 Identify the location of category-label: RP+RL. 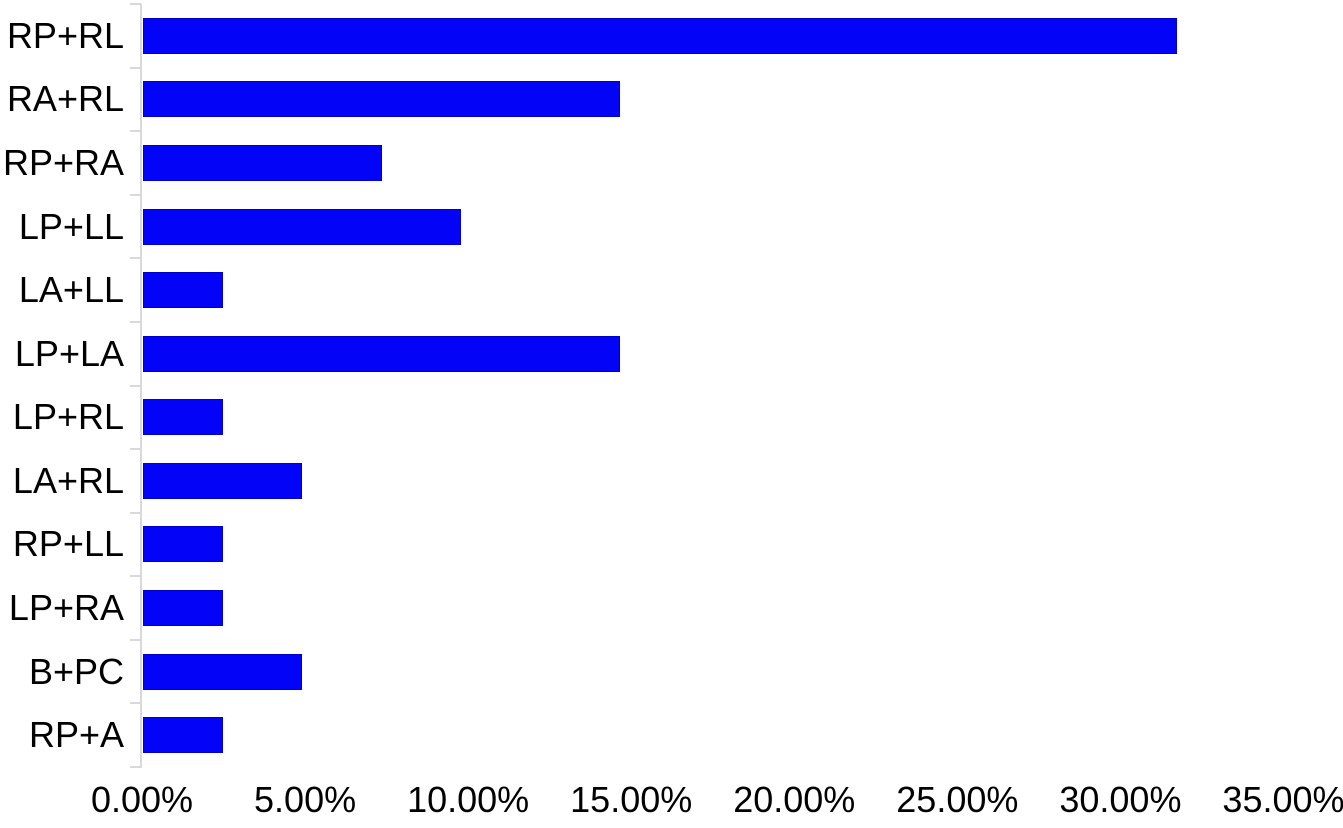
(65, 35).